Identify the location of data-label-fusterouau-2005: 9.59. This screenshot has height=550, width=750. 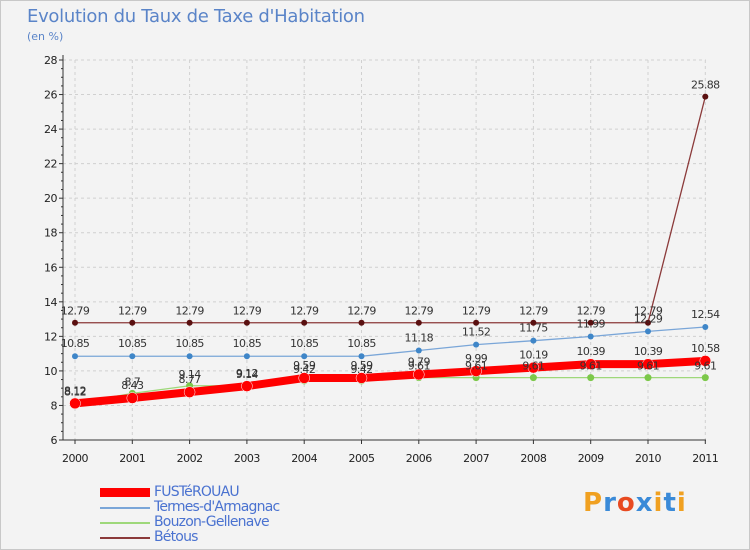
(361, 365).